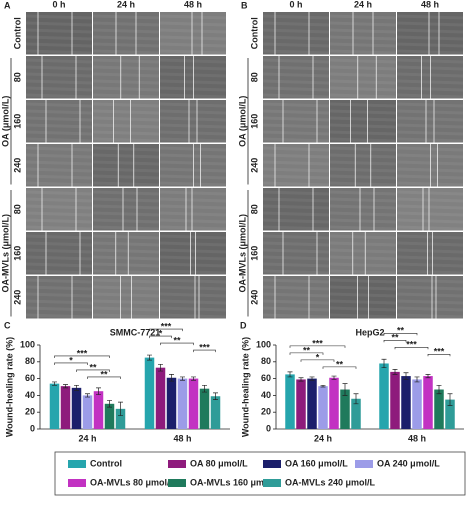 Image resolution: width=471 pixels, height=505 pixels. What do you see at coordinates (135, 332) in the screenshot?
I see `chart-title: SMMC-7721` at bounding box center [135, 332].